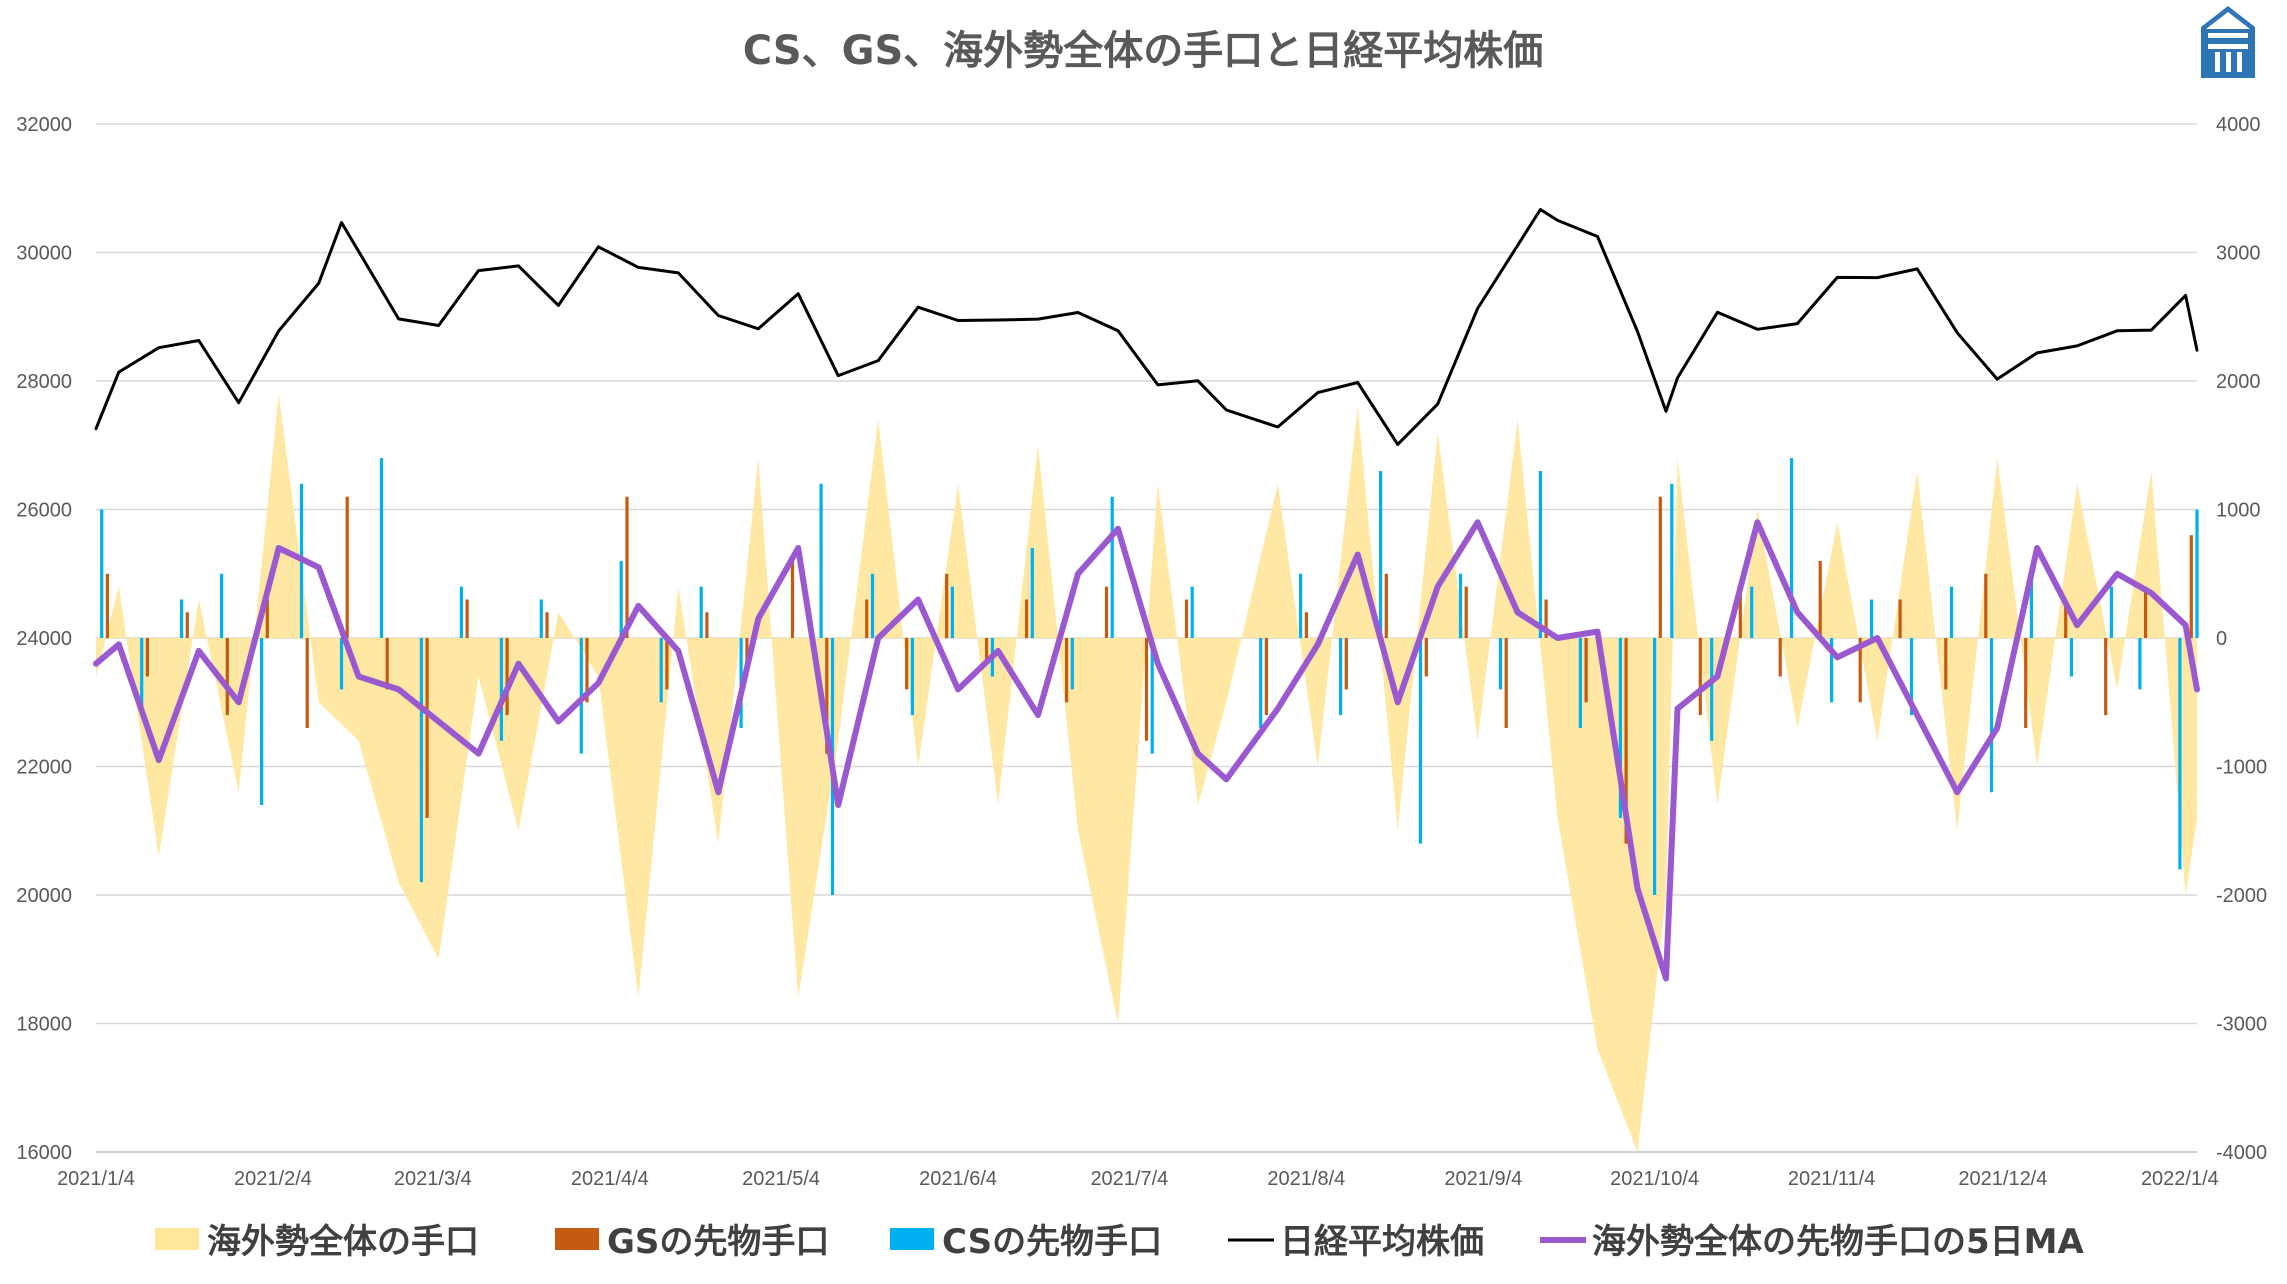  I want to click on left-tick-label: 18000, so click(44, 1025).